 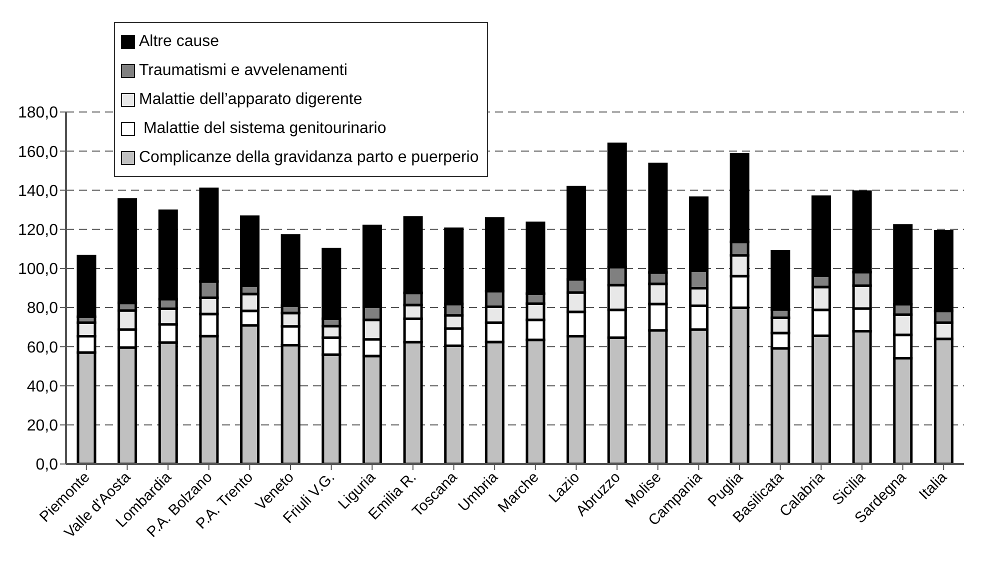 I want to click on y-tick-label: 100,0, so click(x=38, y=269).